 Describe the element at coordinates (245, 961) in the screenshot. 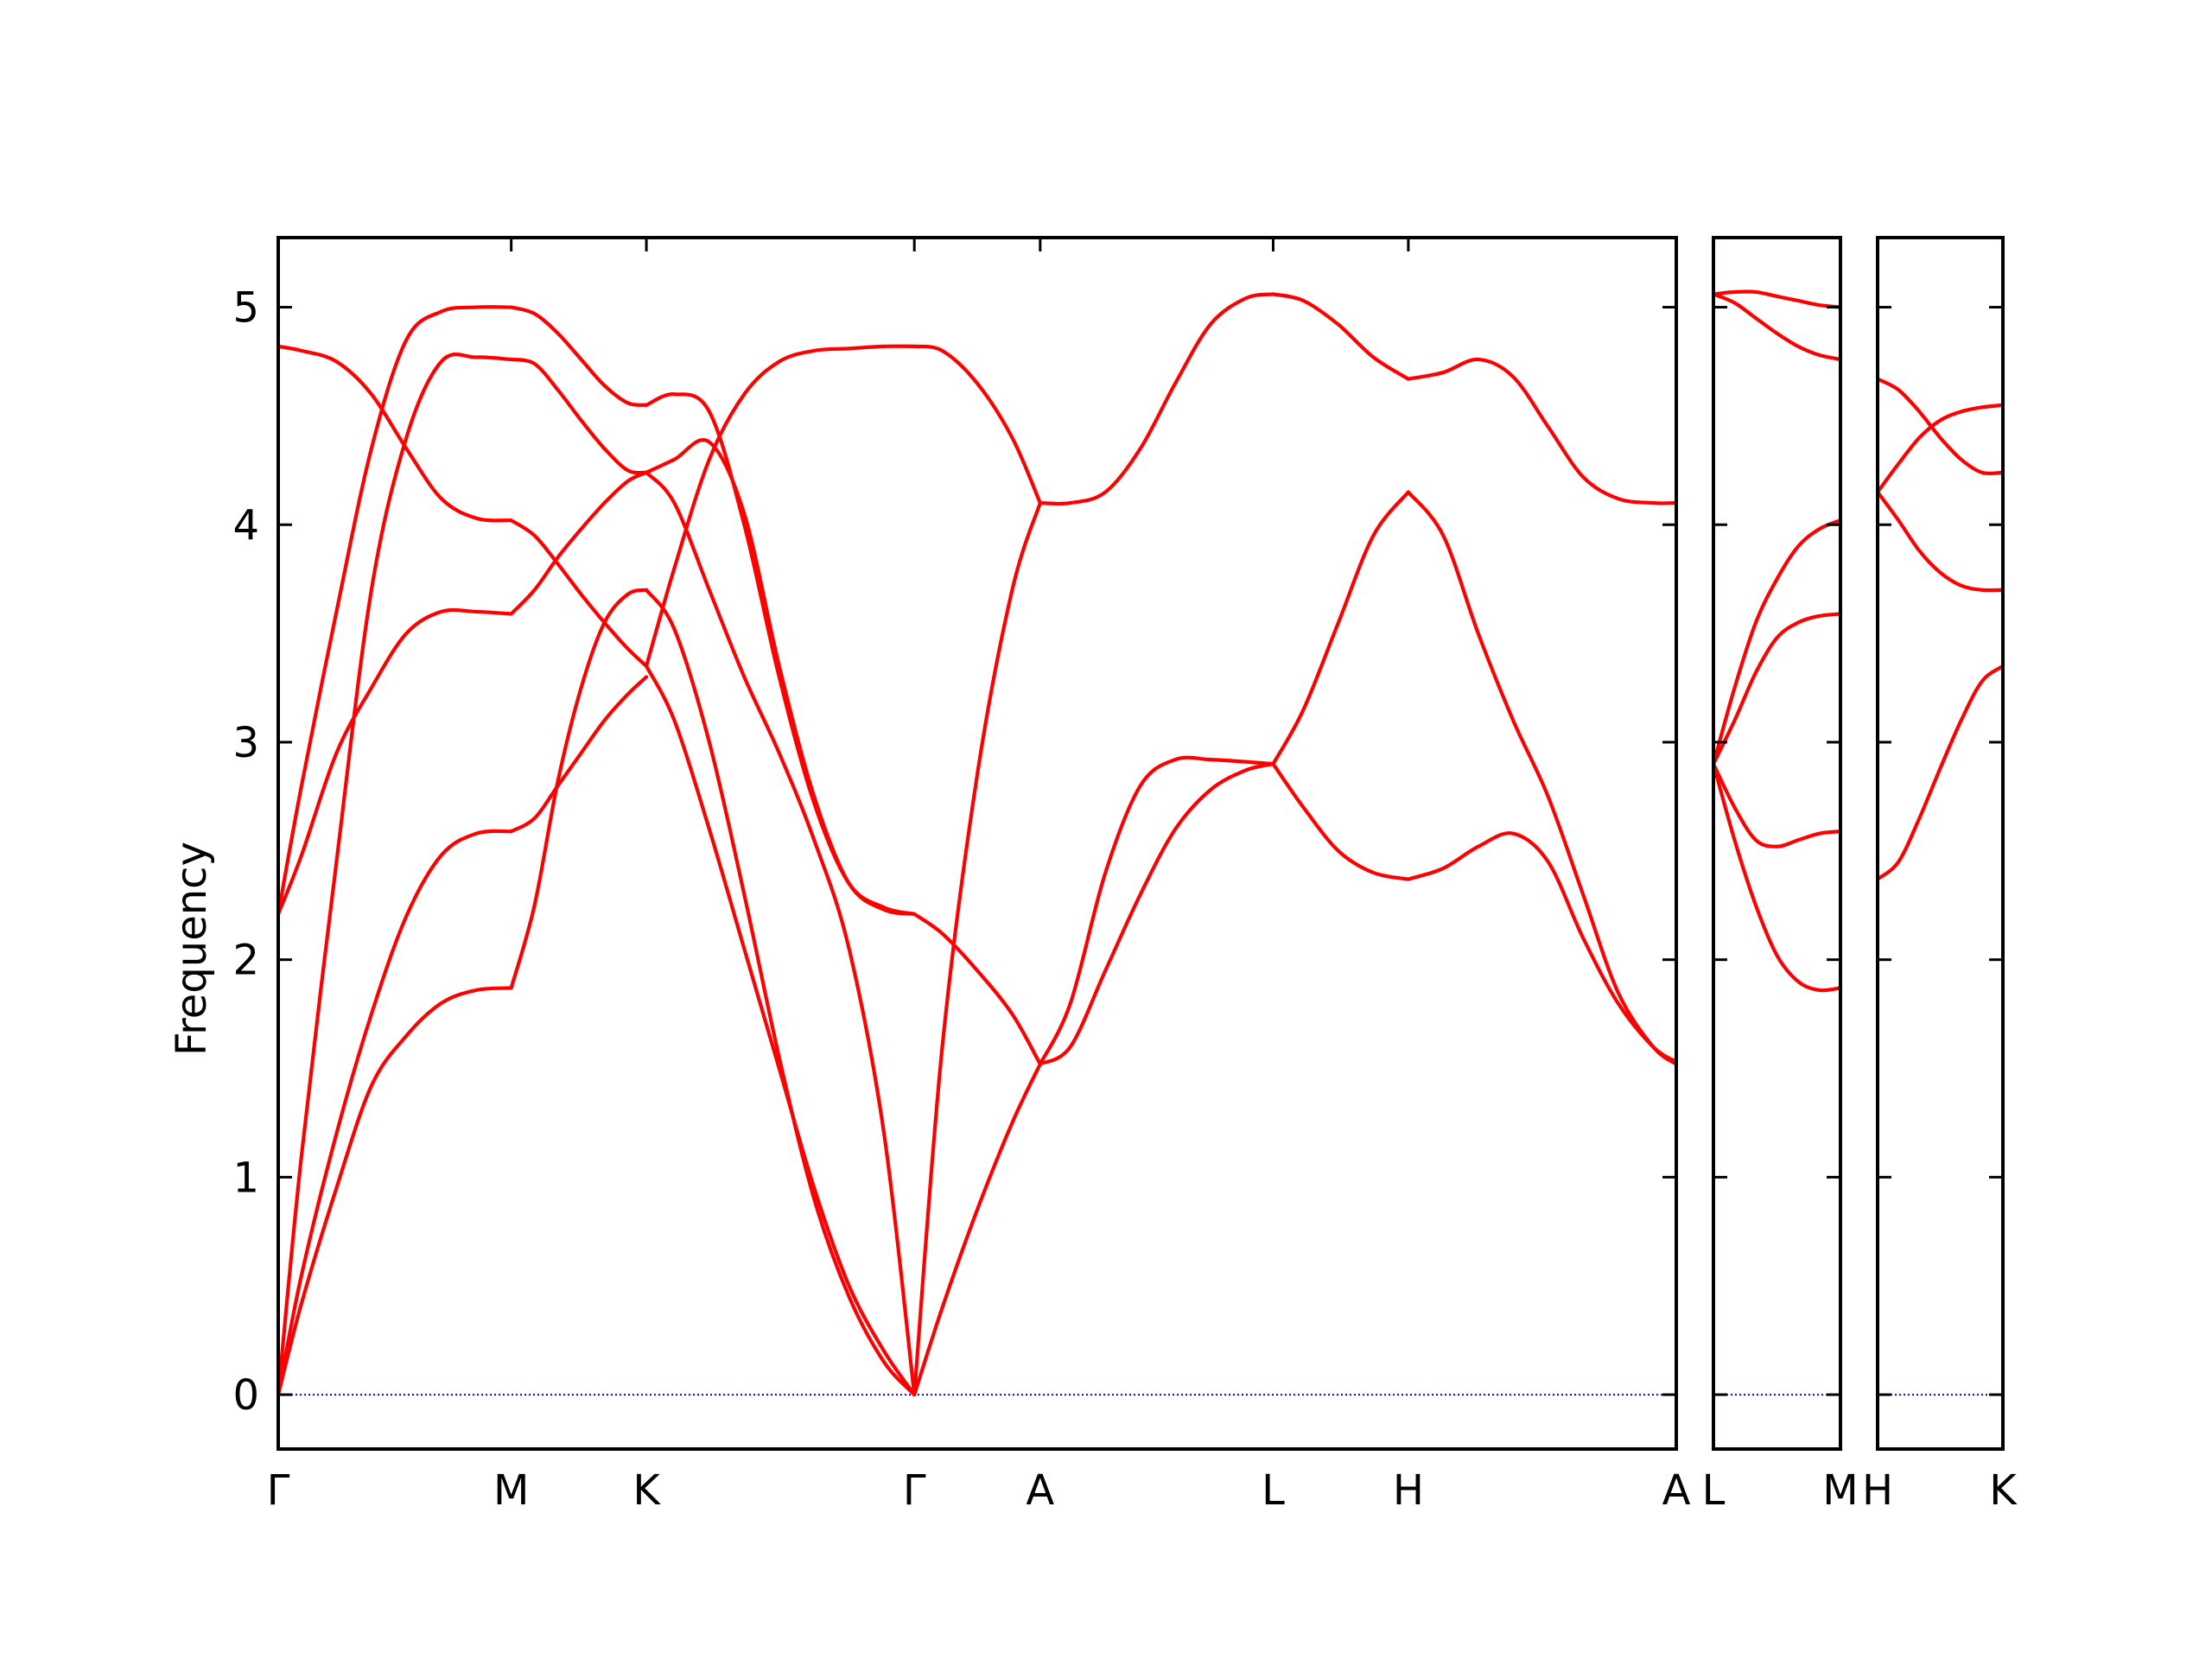

I see `y-tick-label: 2` at that location.